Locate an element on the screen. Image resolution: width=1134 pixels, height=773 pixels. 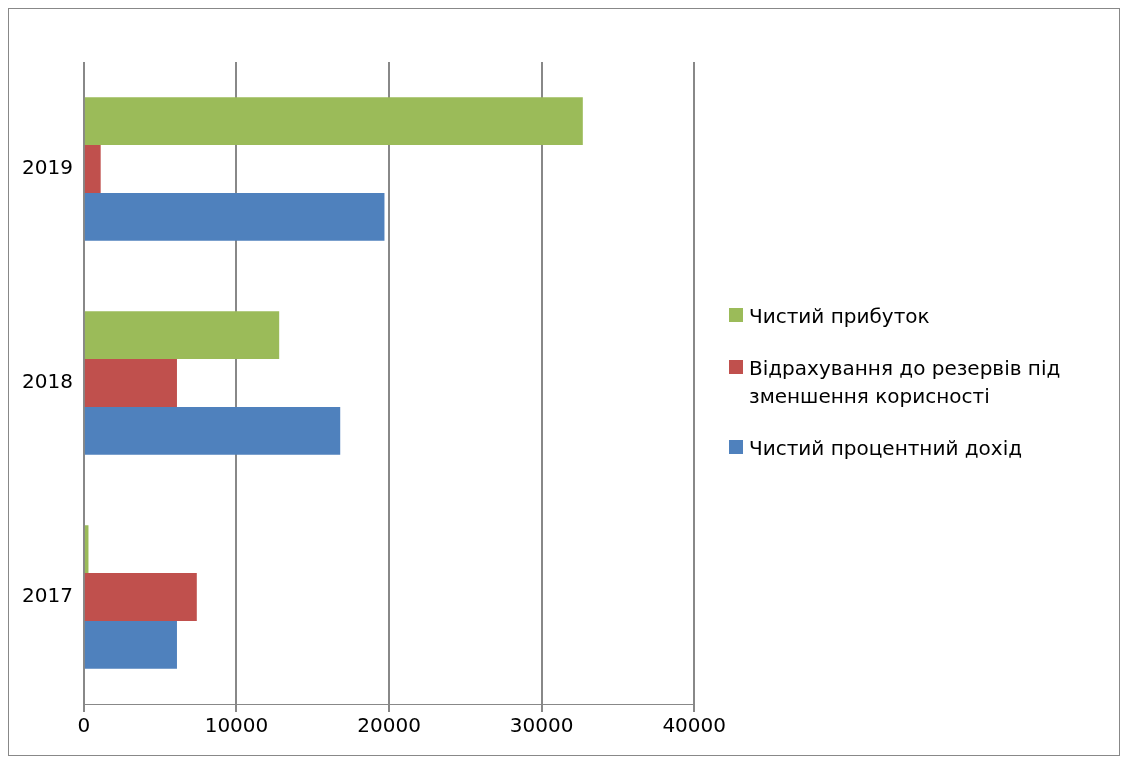
x-tick-label: 30000 is located at coordinates (541, 725).